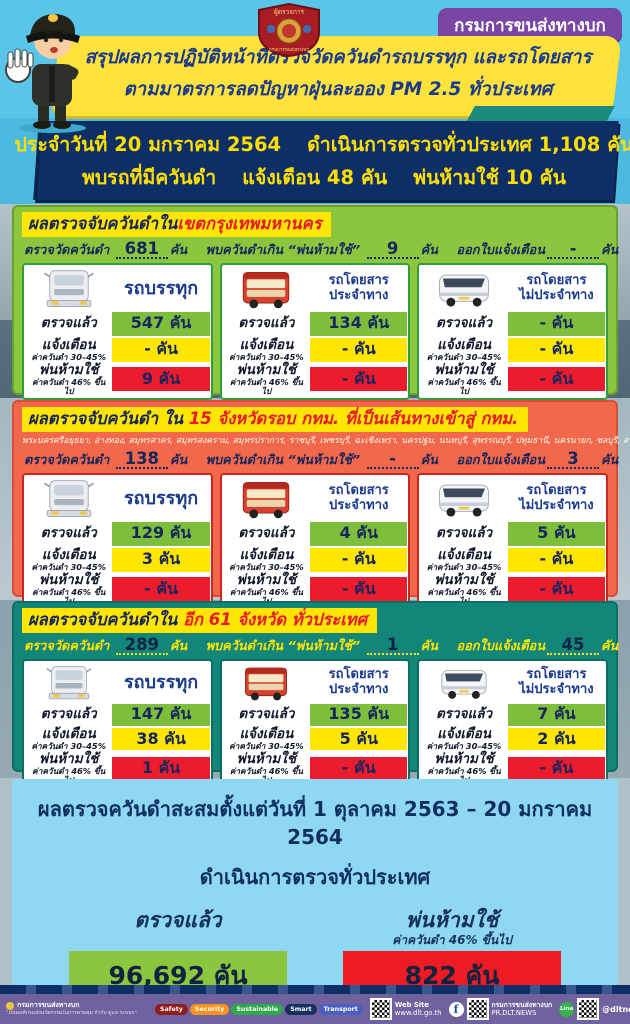  I want to click on badge-safety: Safety, so click(171, 1009).